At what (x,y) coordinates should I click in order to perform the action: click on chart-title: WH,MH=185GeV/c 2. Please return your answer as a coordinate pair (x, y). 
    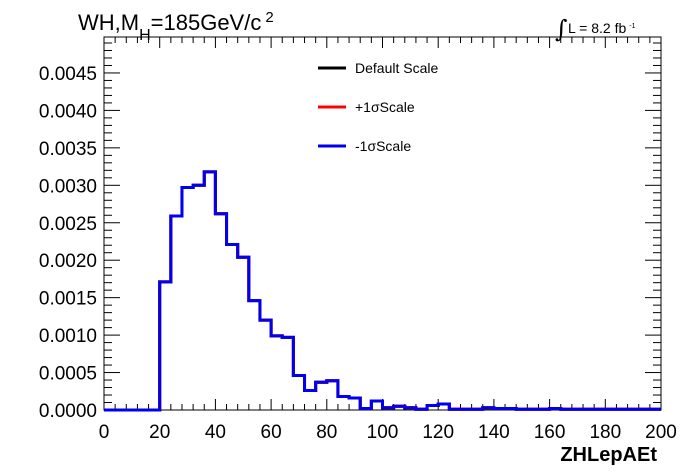
    Looking at the image, I should click on (176, 26).